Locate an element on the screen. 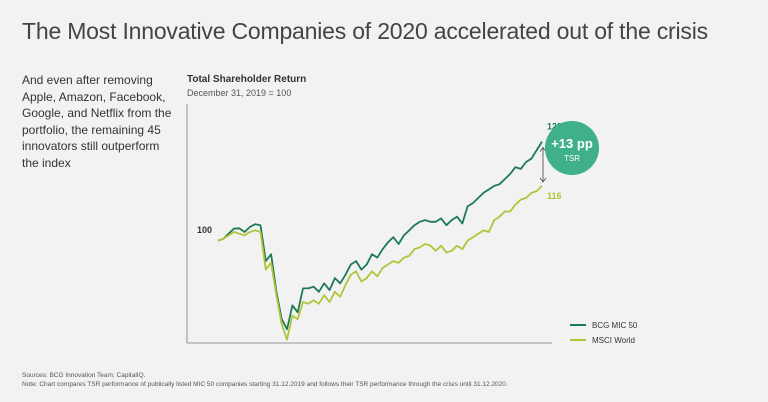  start-value-label: 100 is located at coordinates (204, 230).